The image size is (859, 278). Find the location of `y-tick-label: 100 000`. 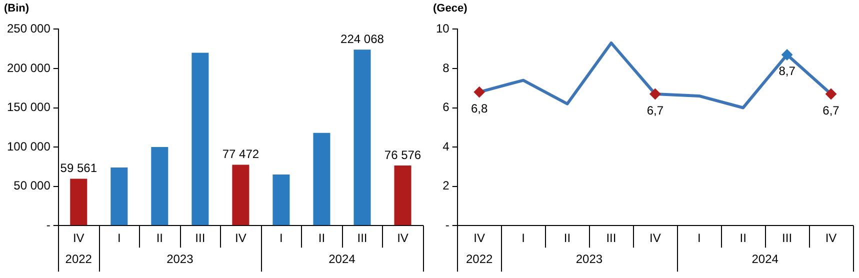

y-tick-label: 100 000 is located at coordinates (28, 146).